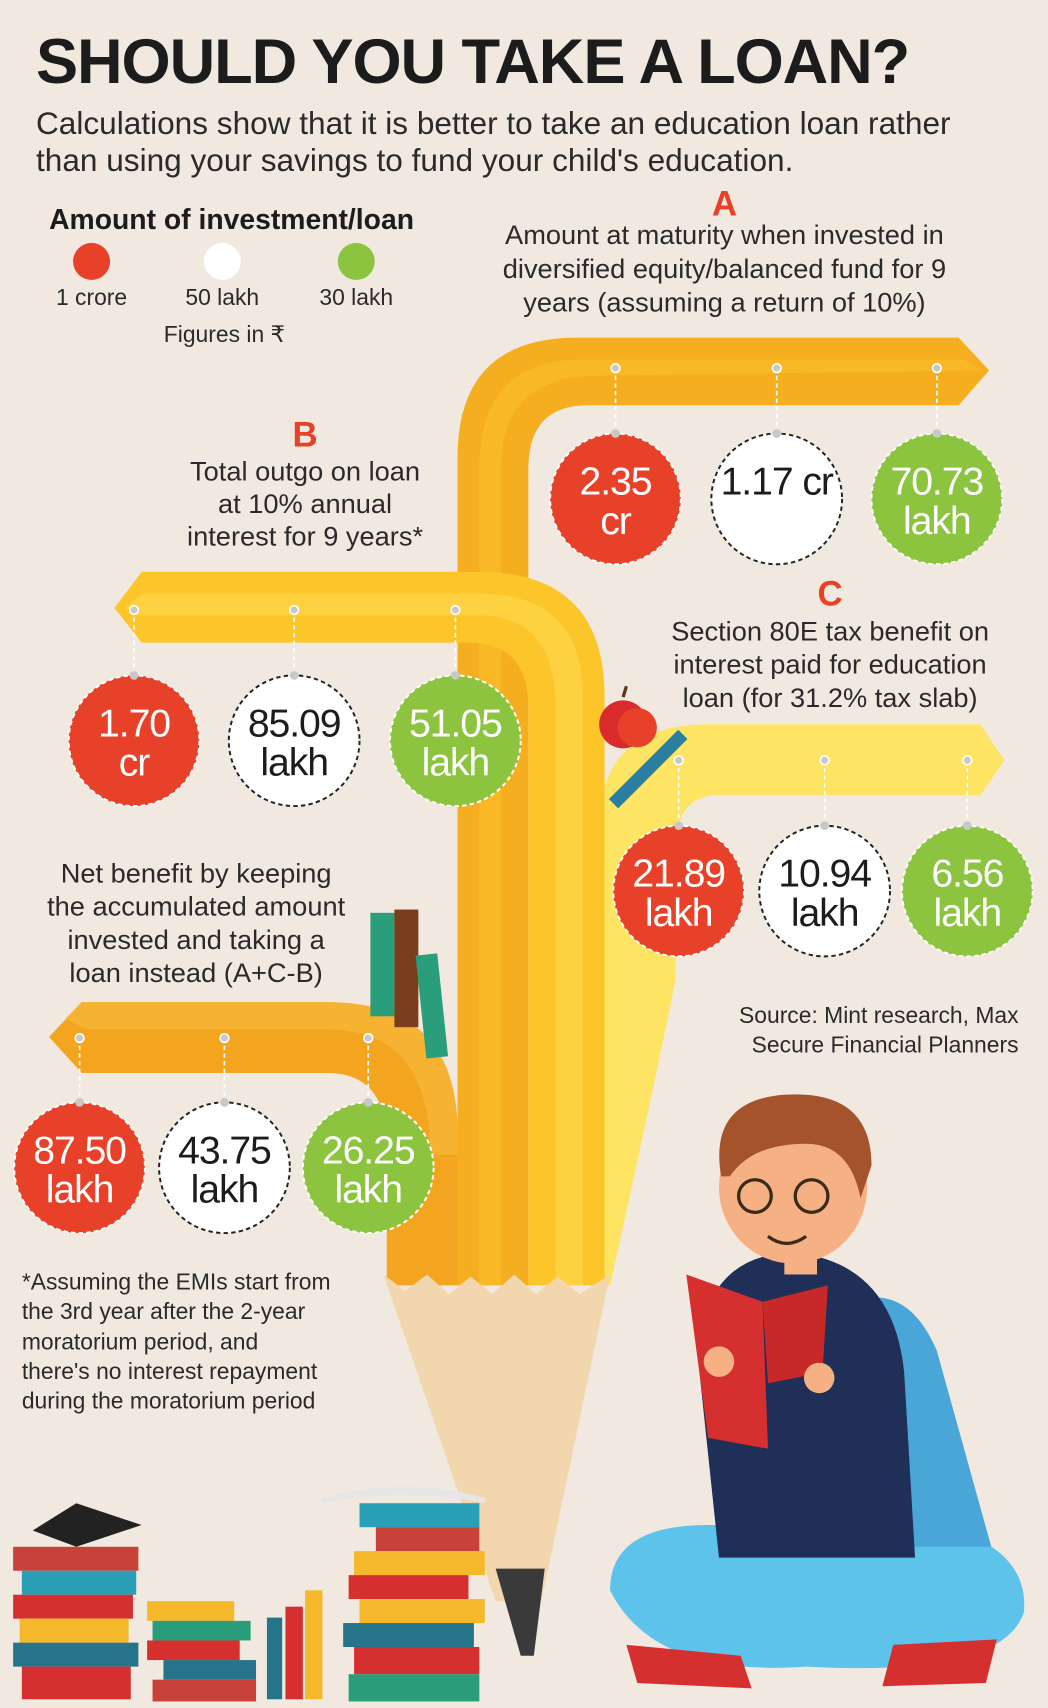  I want to click on source-line-1: Source: Mint research, Max, so click(879, 1015).